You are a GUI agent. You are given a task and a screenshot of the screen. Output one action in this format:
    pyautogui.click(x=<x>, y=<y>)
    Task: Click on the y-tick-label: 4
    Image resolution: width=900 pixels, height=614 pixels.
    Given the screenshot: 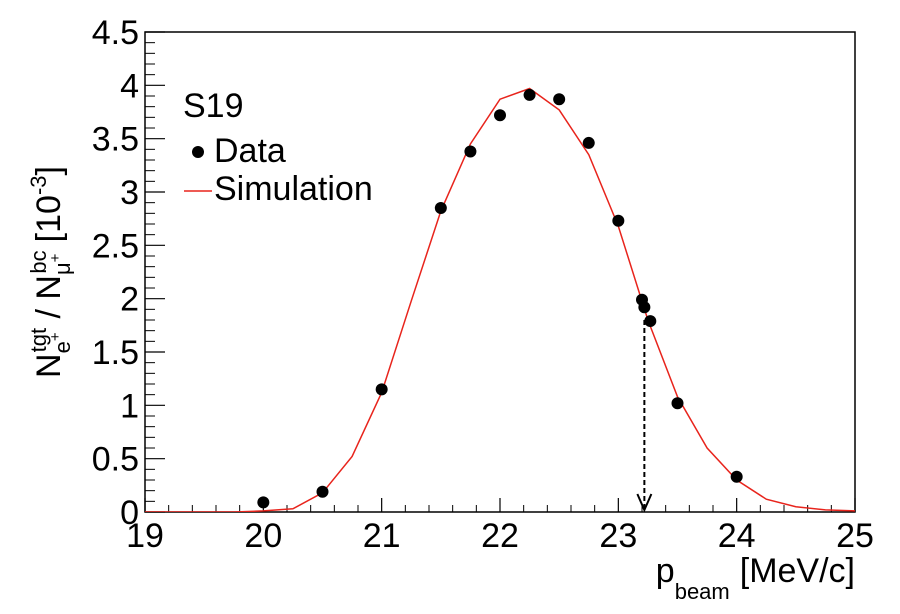 What is the action you would take?
    pyautogui.click(x=129, y=86)
    